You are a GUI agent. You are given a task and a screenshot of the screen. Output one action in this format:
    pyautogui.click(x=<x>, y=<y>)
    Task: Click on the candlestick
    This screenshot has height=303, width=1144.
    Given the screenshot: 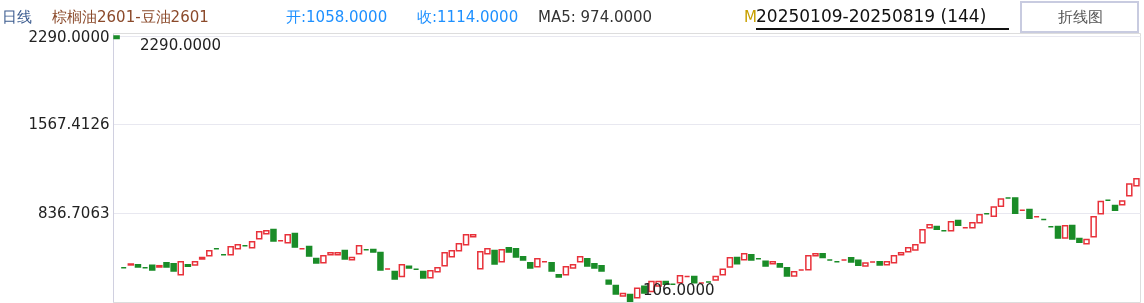 What is the action you would take?
    pyautogui.click(x=1093, y=227)
    